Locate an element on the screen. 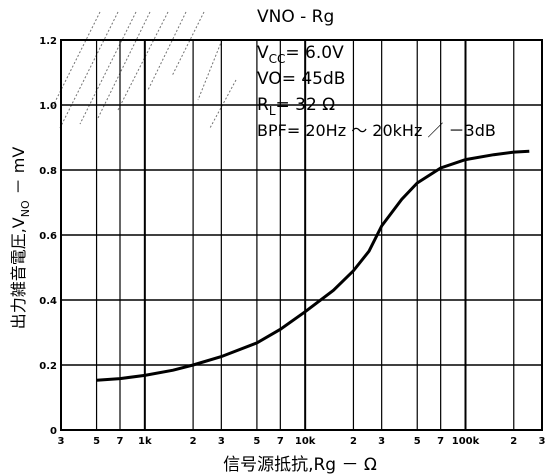  y-tick-label: 0.8 is located at coordinates (48, 171).